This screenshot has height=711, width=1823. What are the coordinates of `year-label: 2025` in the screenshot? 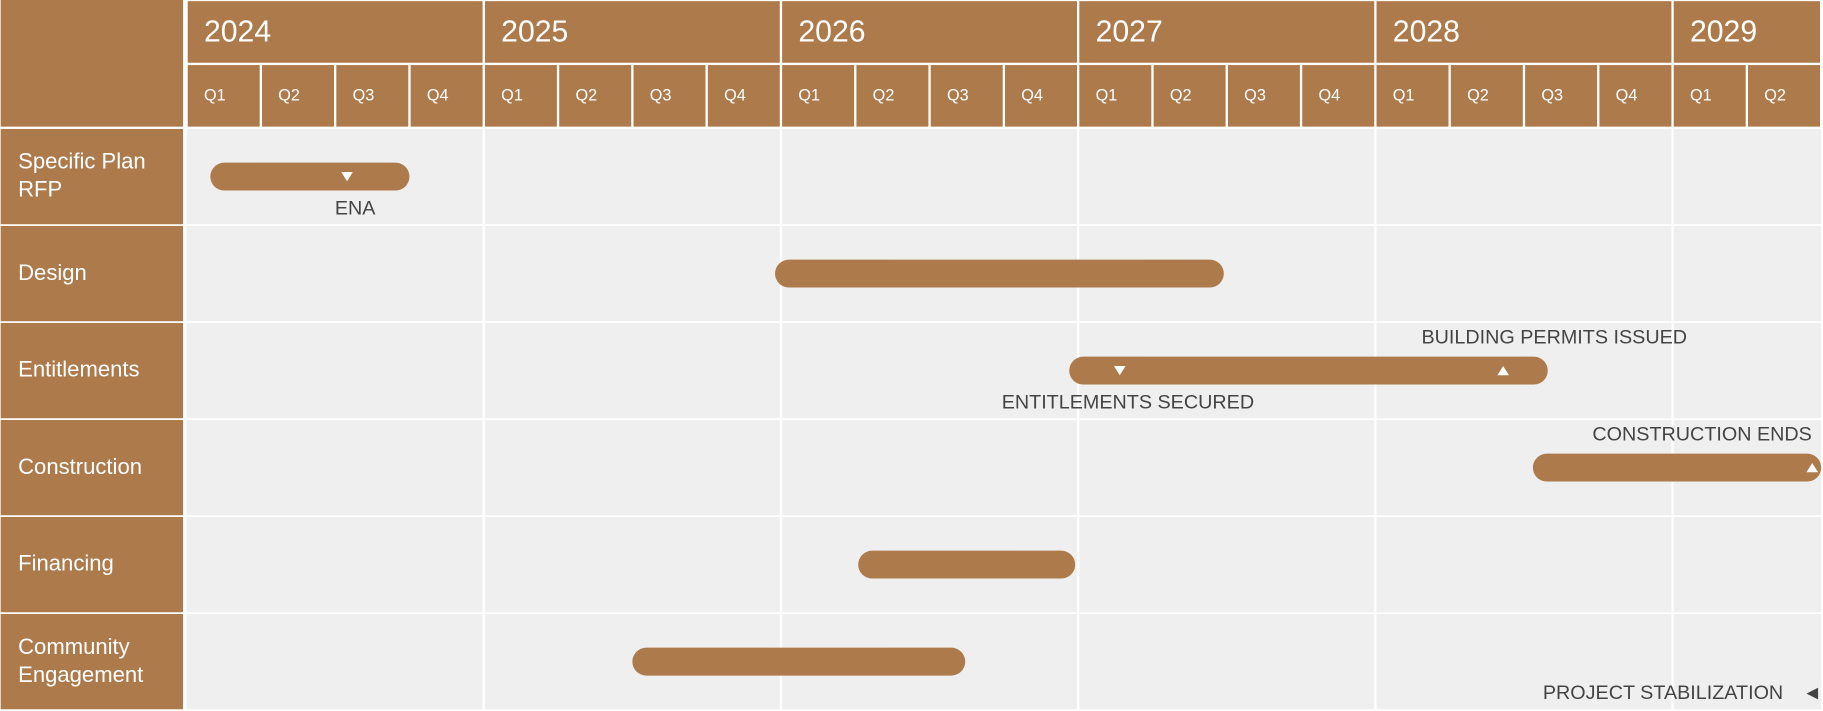 It's located at (534, 32).